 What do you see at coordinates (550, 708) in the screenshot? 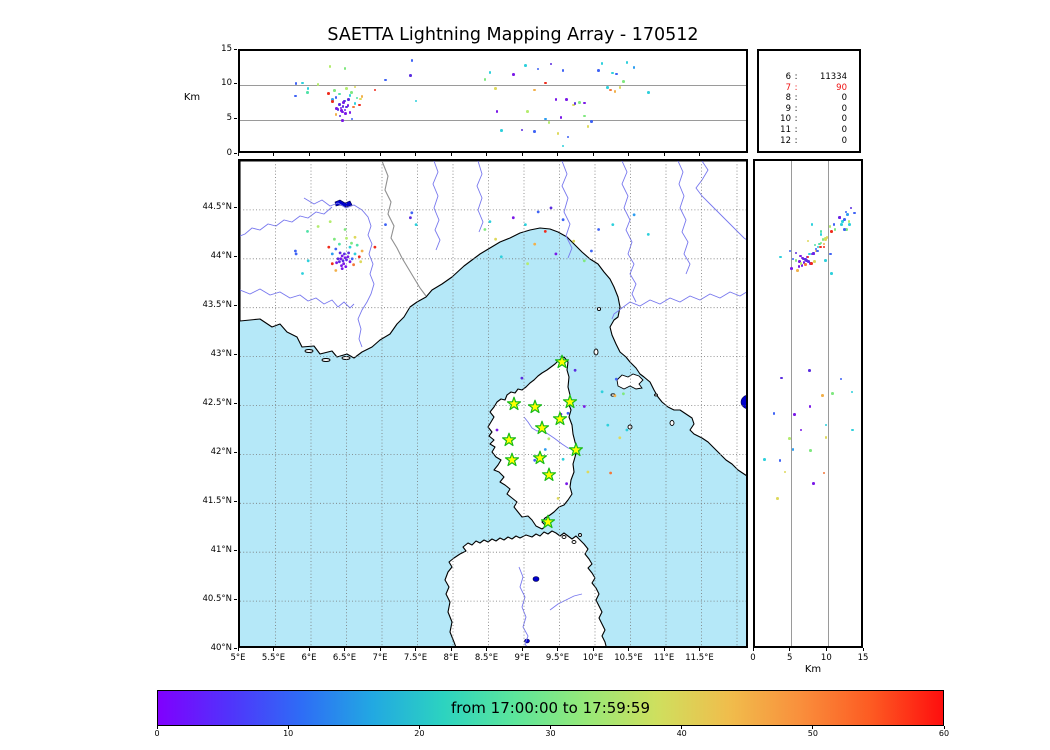
I see `colorbar-time-range-label: from 17:00:00 to 17:59:59` at bounding box center [550, 708].